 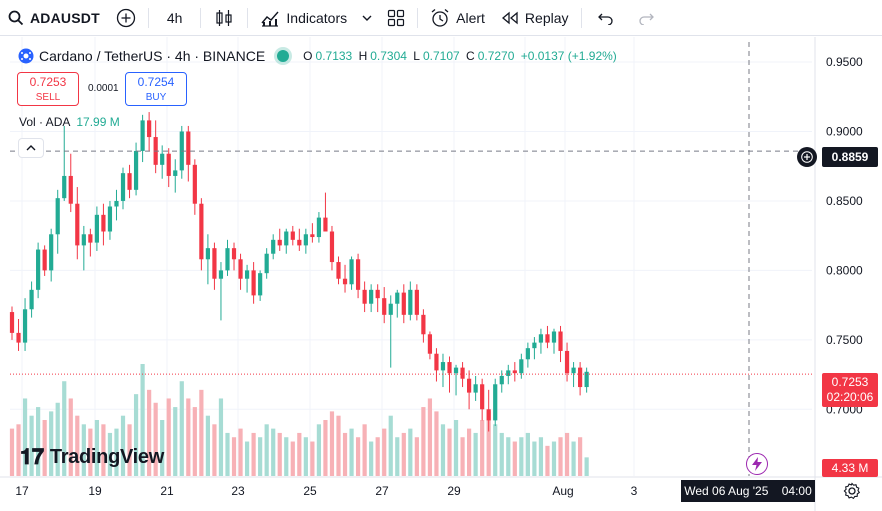 What do you see at coordinates (606, 18) in the screenshot?
I see `undo-button` at bounding box center [606, 18].